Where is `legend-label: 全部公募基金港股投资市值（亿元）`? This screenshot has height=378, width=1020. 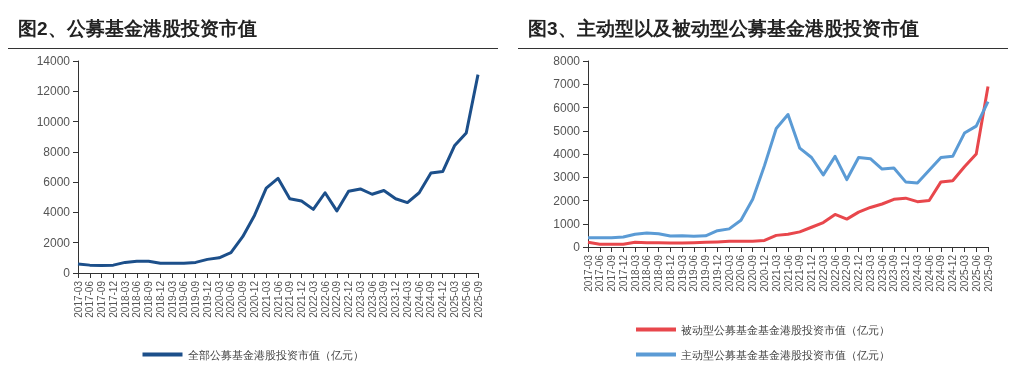 legend-label: 全部公募基金港股投资市值（亿元） is located at coordinates (275, 354).